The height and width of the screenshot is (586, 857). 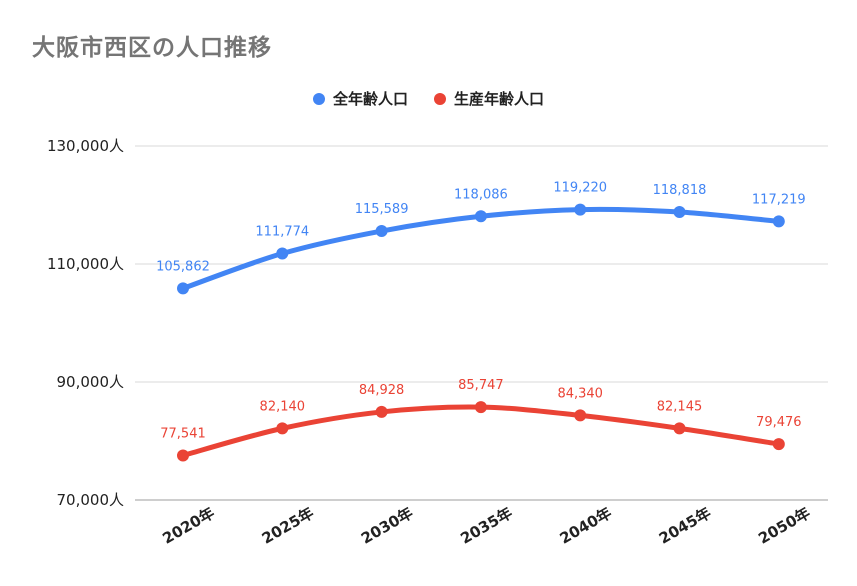 What do you see at coordinates (85, 264) in the screenshot?
I see `y-tick-label: 110,000人` at bounding box center [85, 264].